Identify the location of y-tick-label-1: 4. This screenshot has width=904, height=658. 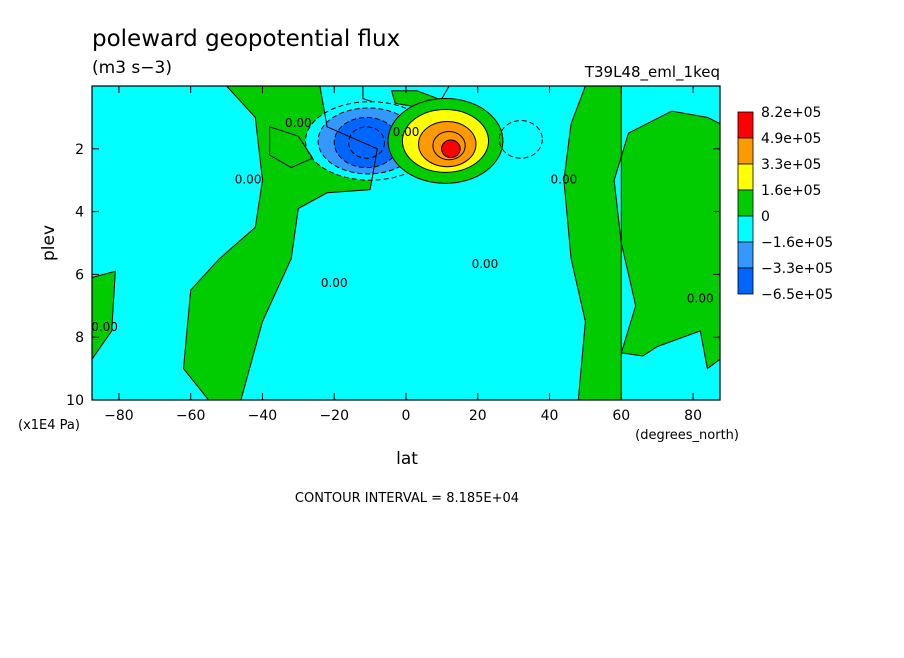
(79, 213).